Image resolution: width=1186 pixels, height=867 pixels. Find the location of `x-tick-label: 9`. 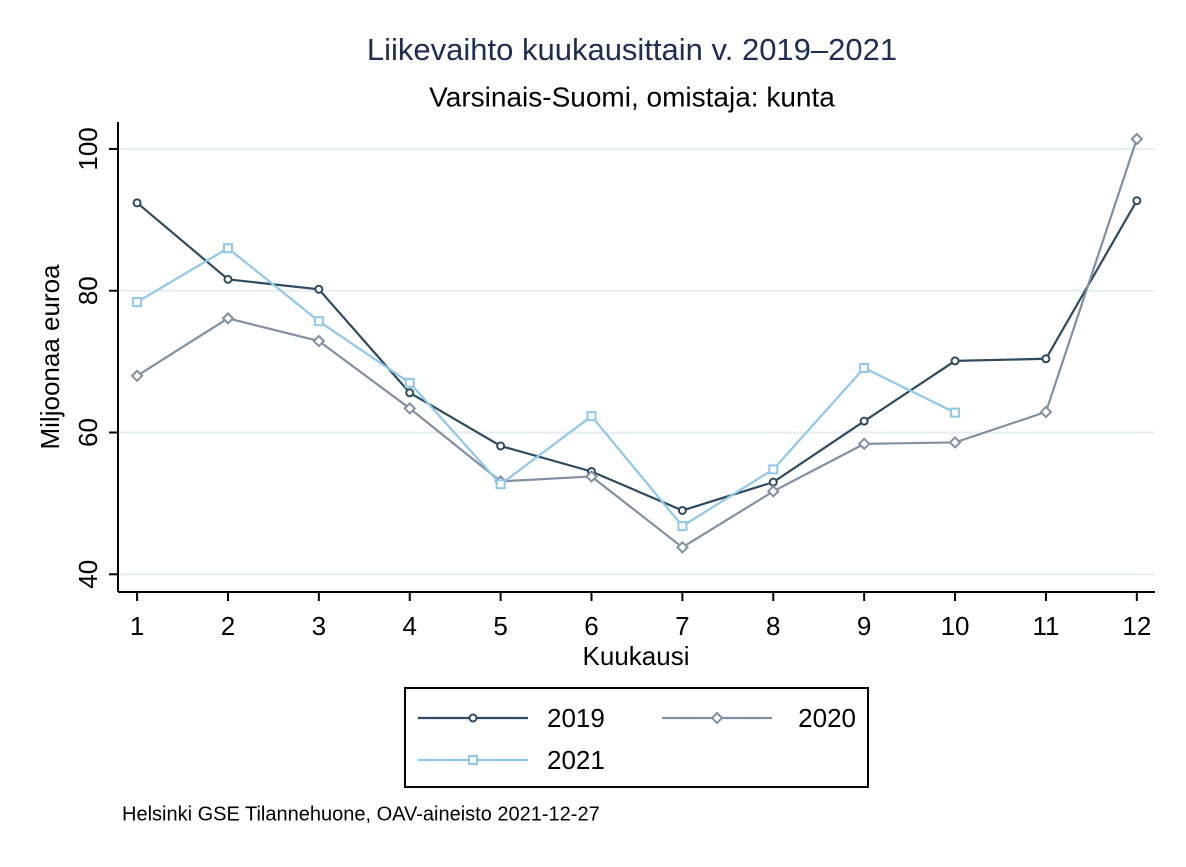

x-tick-label: 9 is located at coordinates (864, 626).